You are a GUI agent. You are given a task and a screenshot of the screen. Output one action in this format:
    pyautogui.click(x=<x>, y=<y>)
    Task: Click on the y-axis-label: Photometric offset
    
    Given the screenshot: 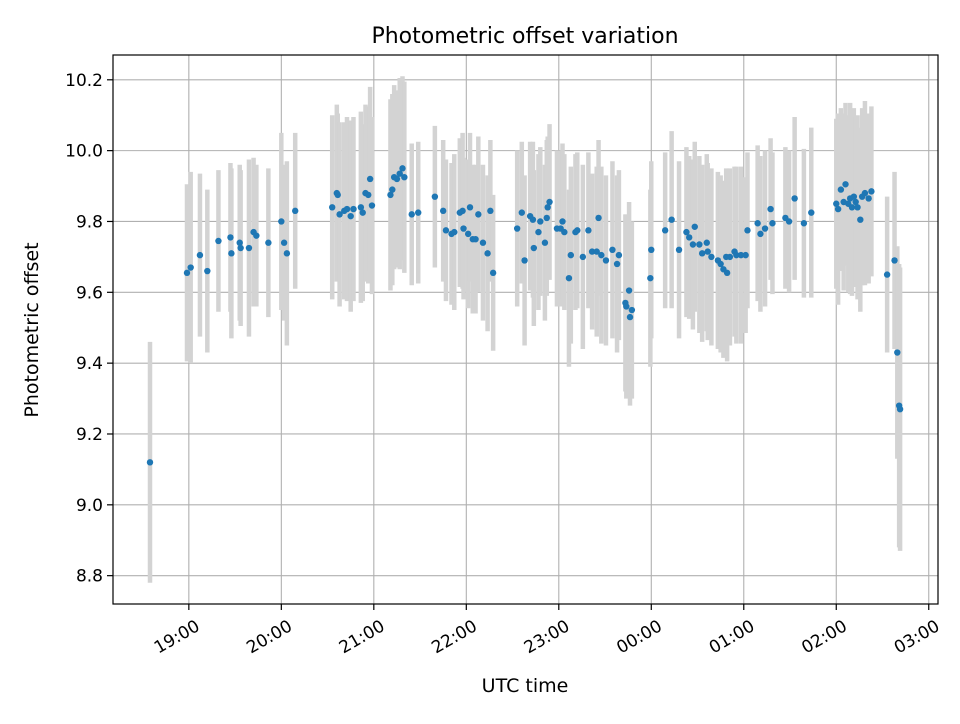 What is the action you would take?
    pyautogui.click(x=32, y=329)
    